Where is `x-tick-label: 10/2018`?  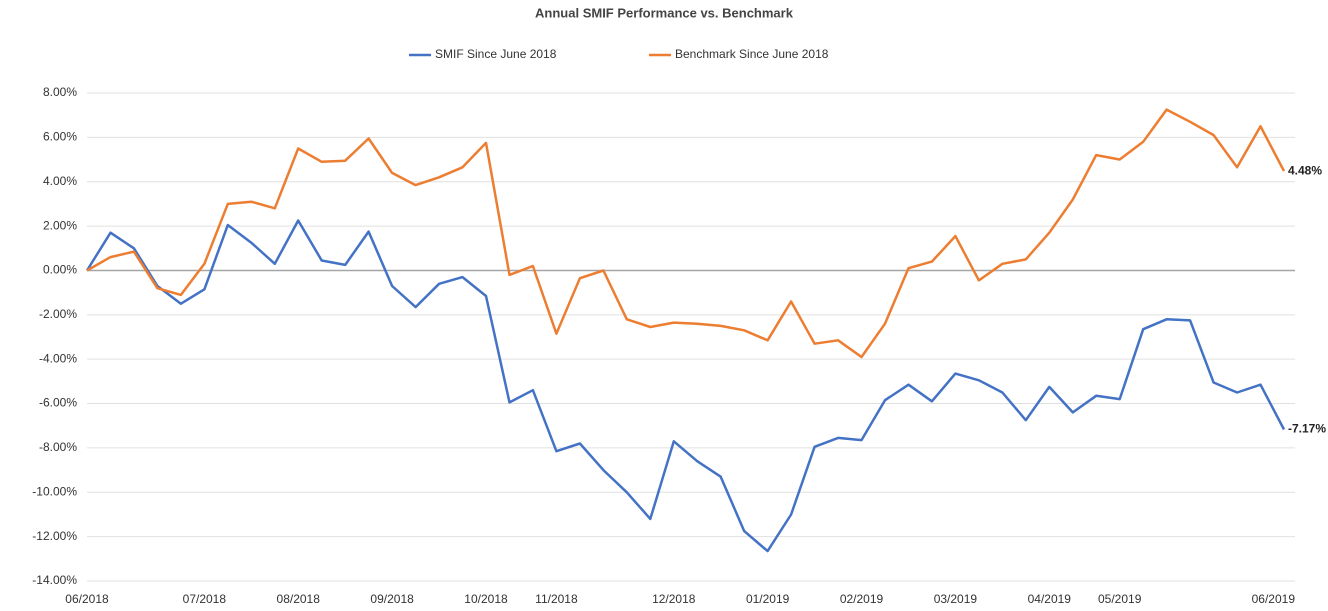 x-tick-label: 10/2018 is located at coordinates (486, 599).